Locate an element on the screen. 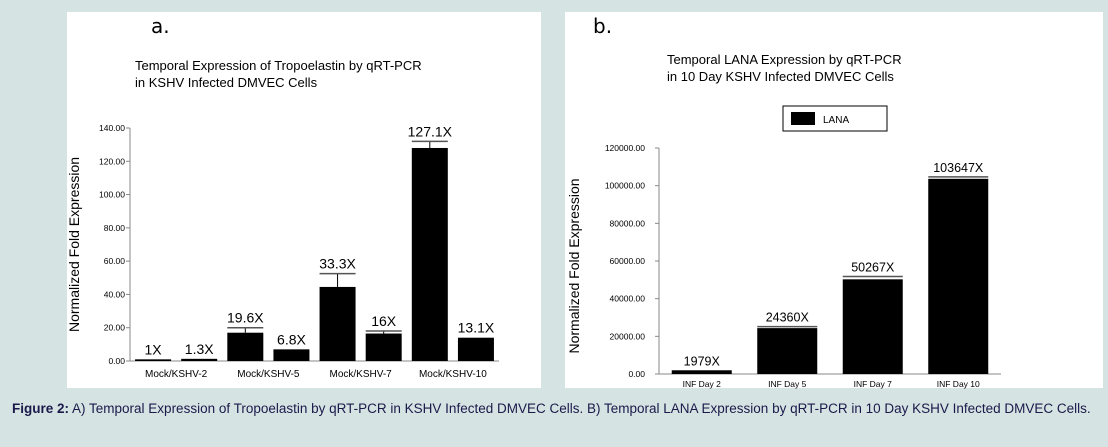 Image resolution: width=1108 pixels, height=447 pixels. chart-a-data-label: 19.6X is located at coordinates (245, 318).